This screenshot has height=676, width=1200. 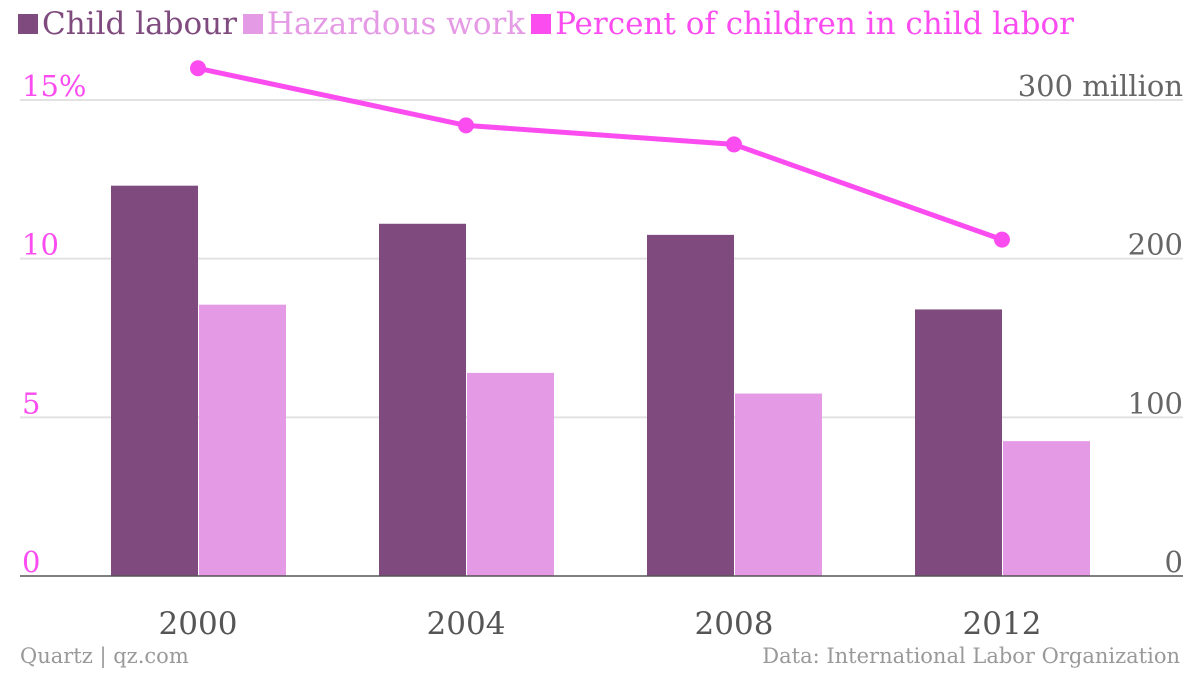 What do you see at coordinates (104, 656) in the screenshot?
I see `footer-brand: Quartz | qz.com` at bounding box center [104, 656].